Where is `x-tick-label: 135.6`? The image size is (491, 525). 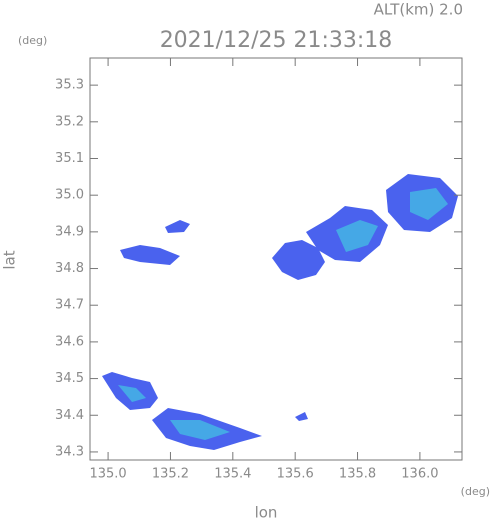 x-tick-label: 135.6 is located at coordinates (295, 474).